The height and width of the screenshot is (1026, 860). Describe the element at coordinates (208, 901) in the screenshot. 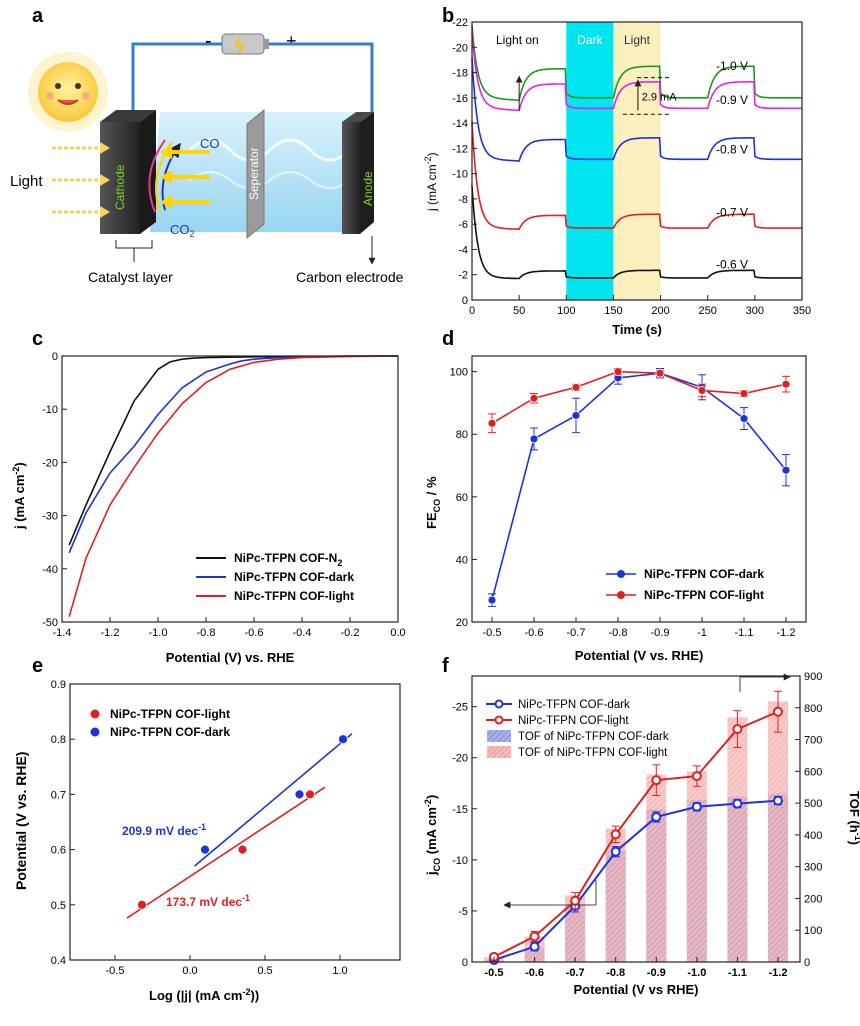

I see `light-slope-label: 173.7 mV dec-1` at that location.